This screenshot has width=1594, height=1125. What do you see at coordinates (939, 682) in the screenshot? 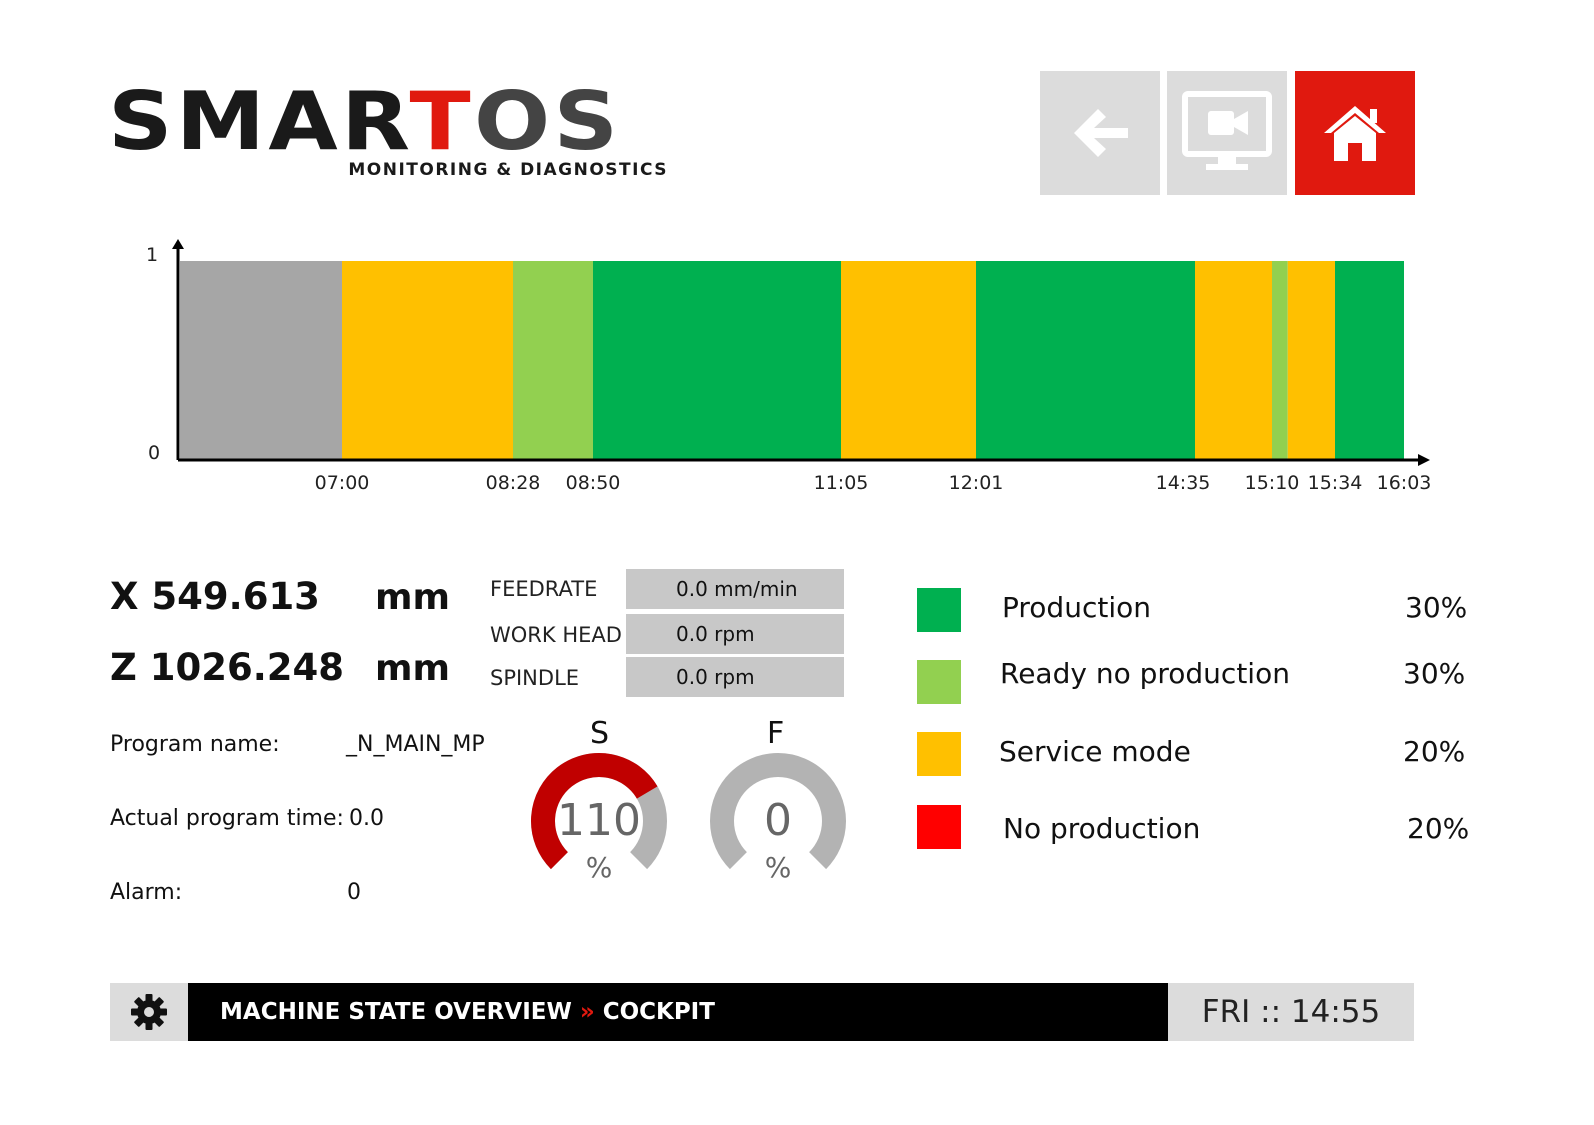
I see `legend-swatch-ready-no-production` at bounding box center [939, 682].